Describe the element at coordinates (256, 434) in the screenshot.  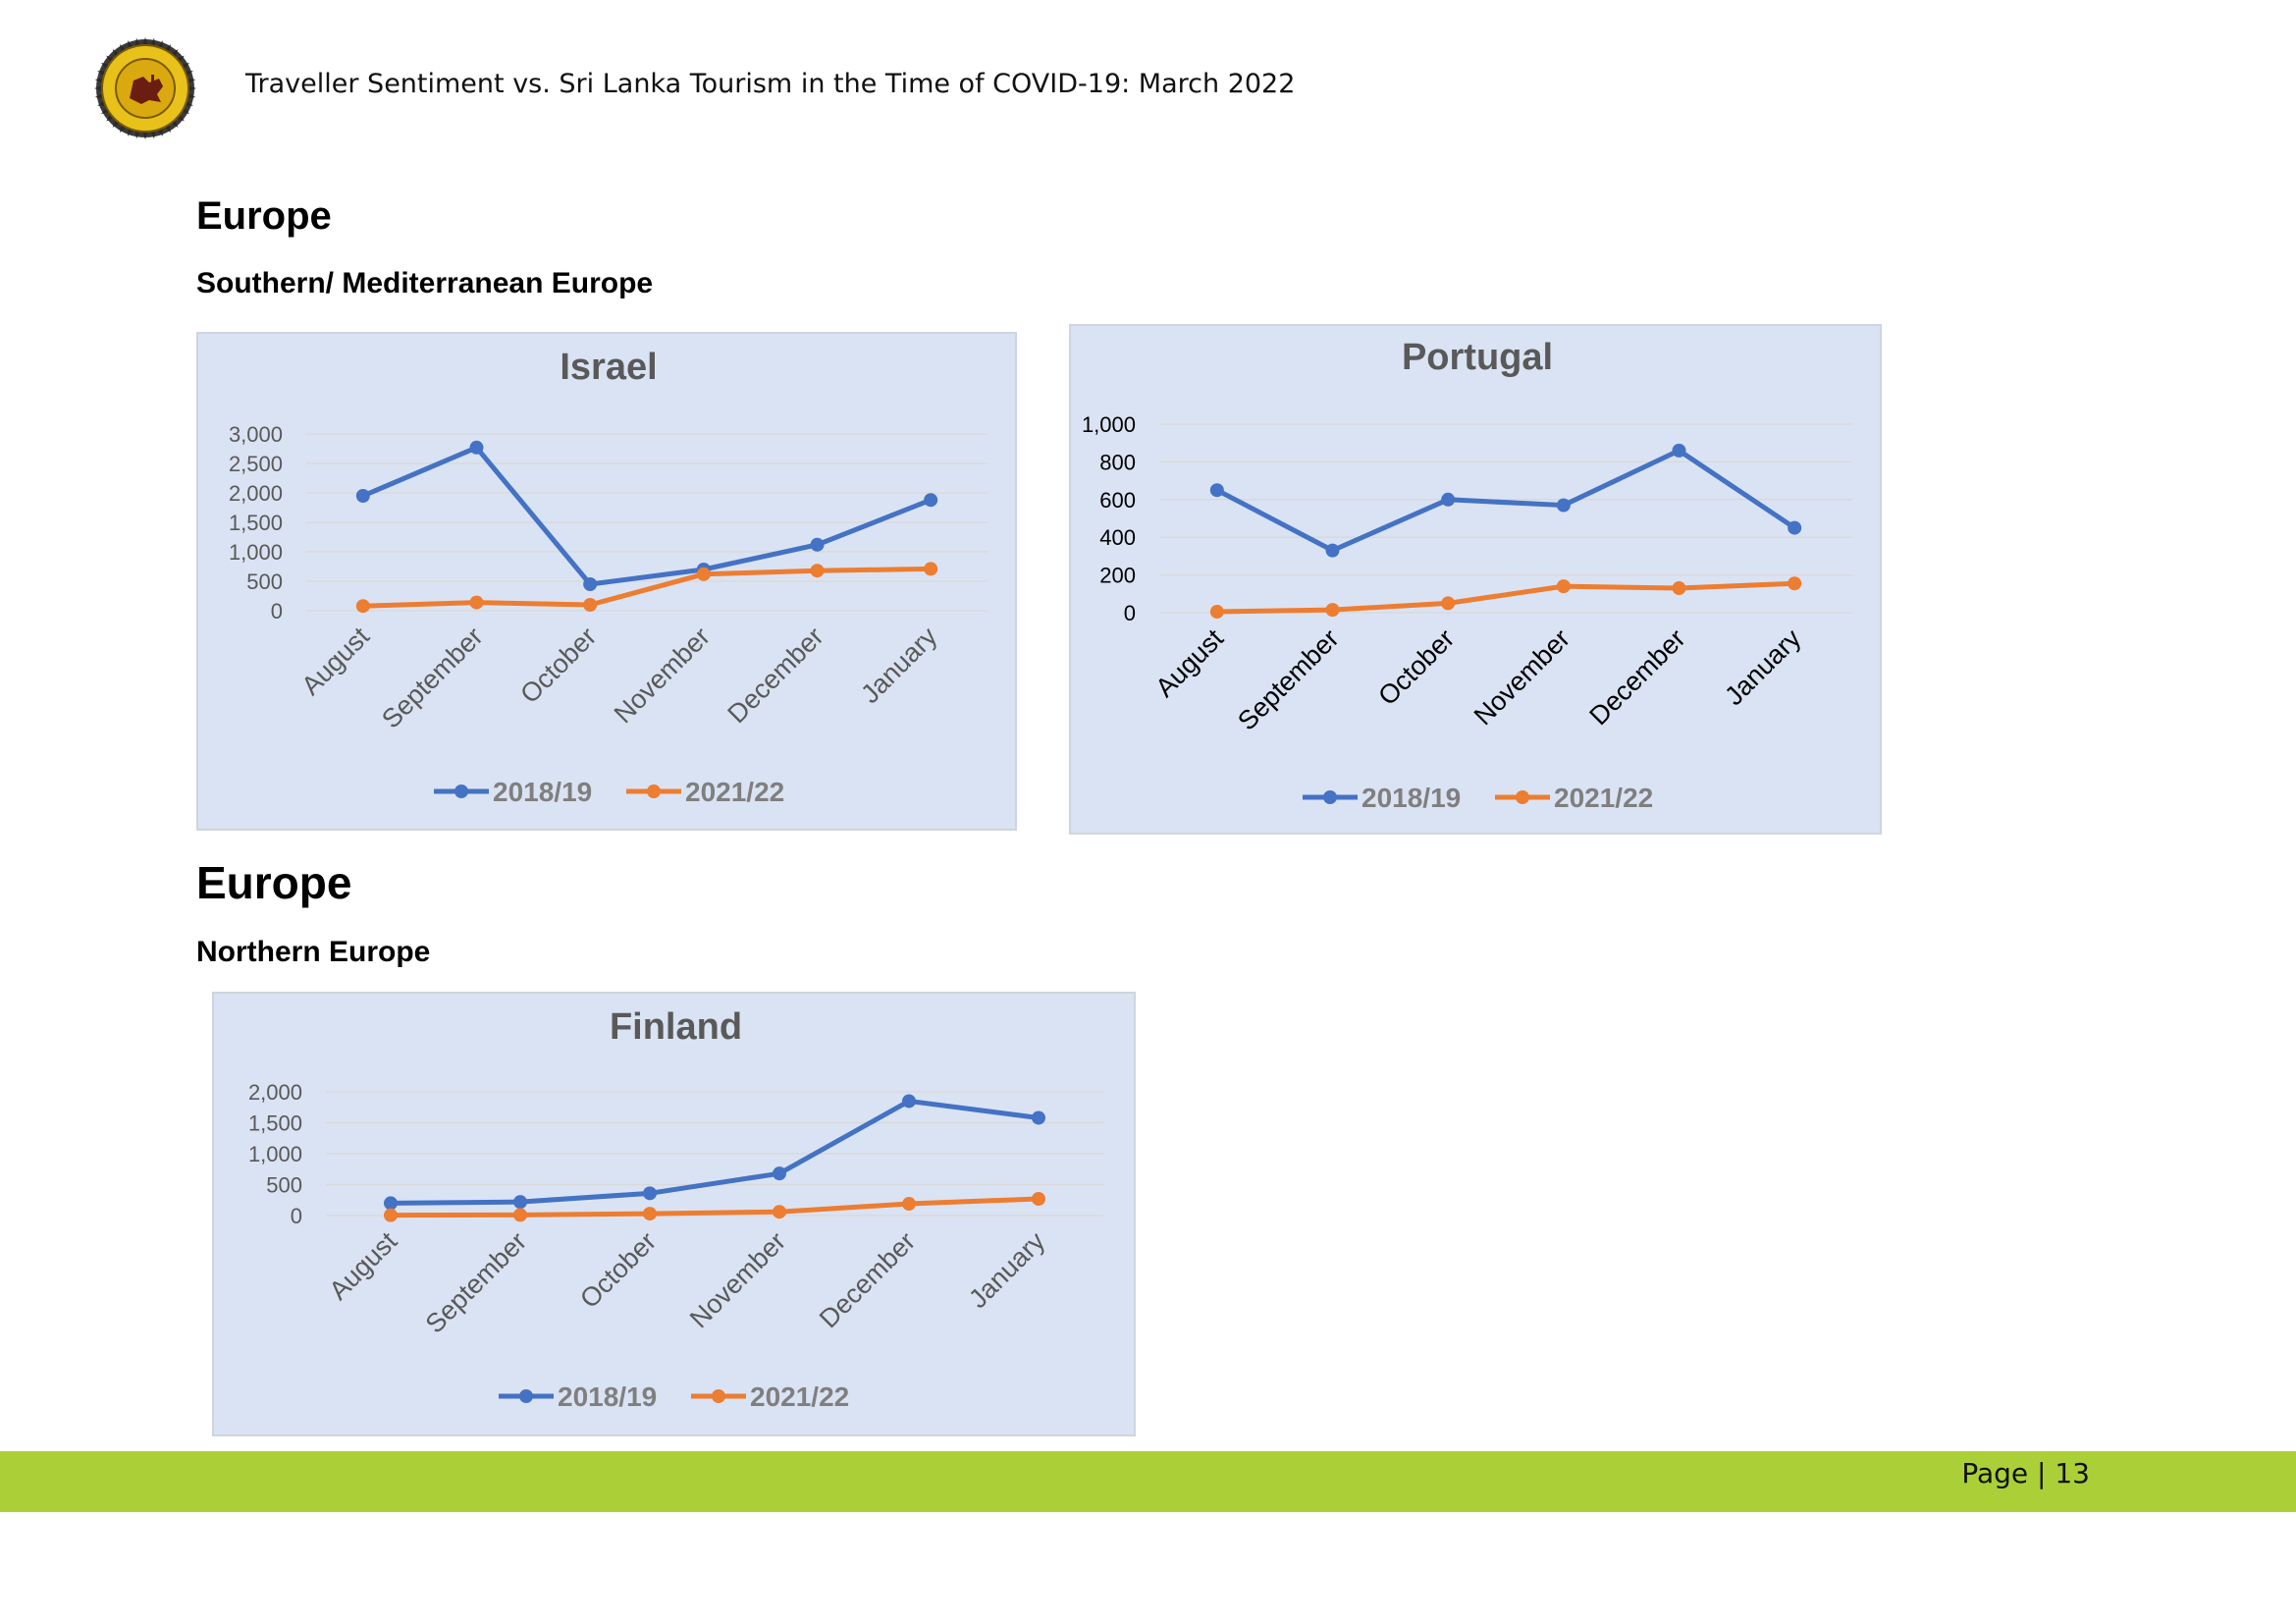
I see `y-tick-label: 3,000` at that location.